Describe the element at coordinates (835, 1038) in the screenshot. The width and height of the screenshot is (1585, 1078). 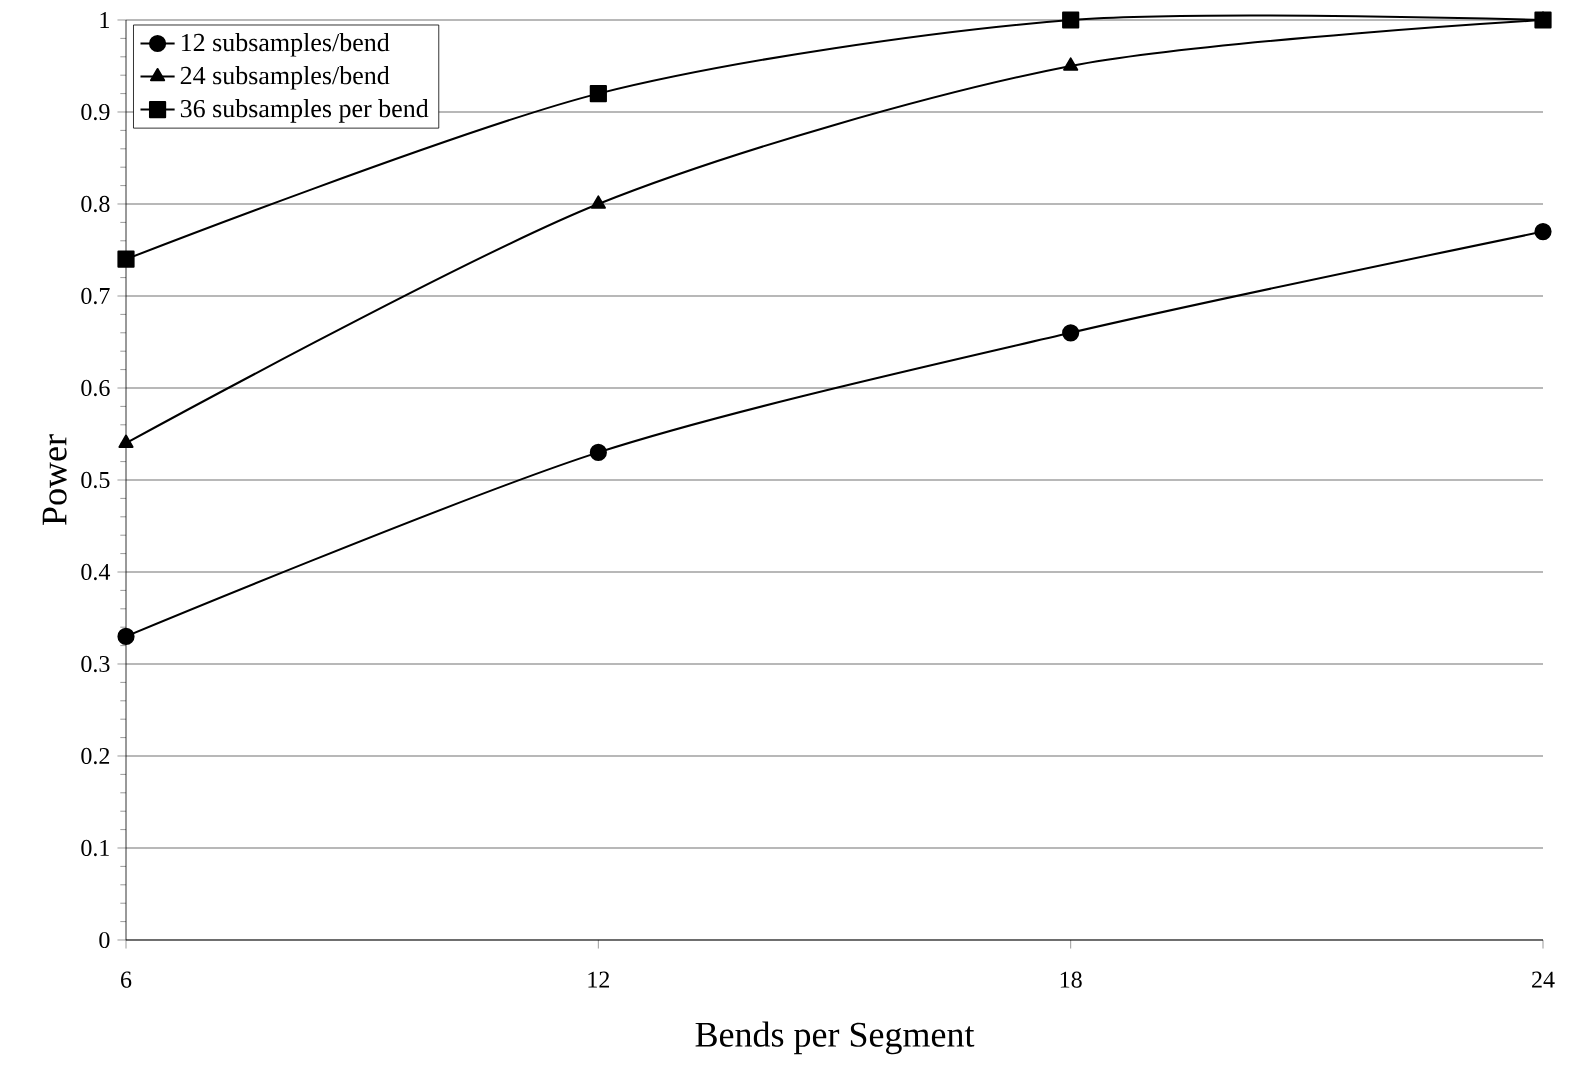
I see `x-axis-title: Bends per Segment` at that location.